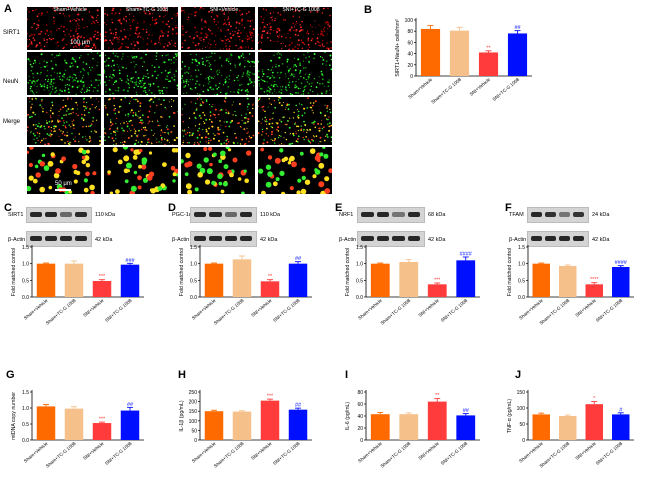 Image resolution: width=665 pixels, height=482 pixels. Describe the element at coordinates (8, 208) in the screenshot. I see `panel-label-c: C` at that location.